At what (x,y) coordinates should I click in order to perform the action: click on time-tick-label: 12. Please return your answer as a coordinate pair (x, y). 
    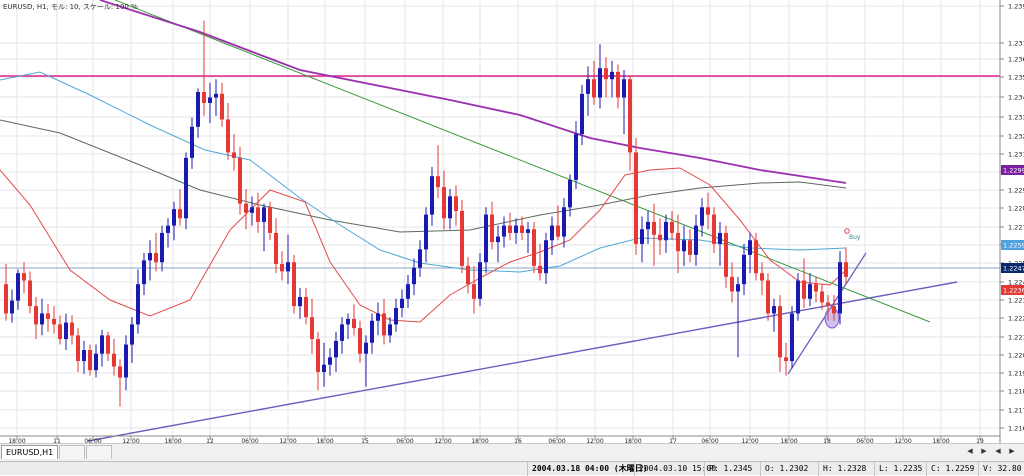
    Looking at the image, I should click on (210, 440).